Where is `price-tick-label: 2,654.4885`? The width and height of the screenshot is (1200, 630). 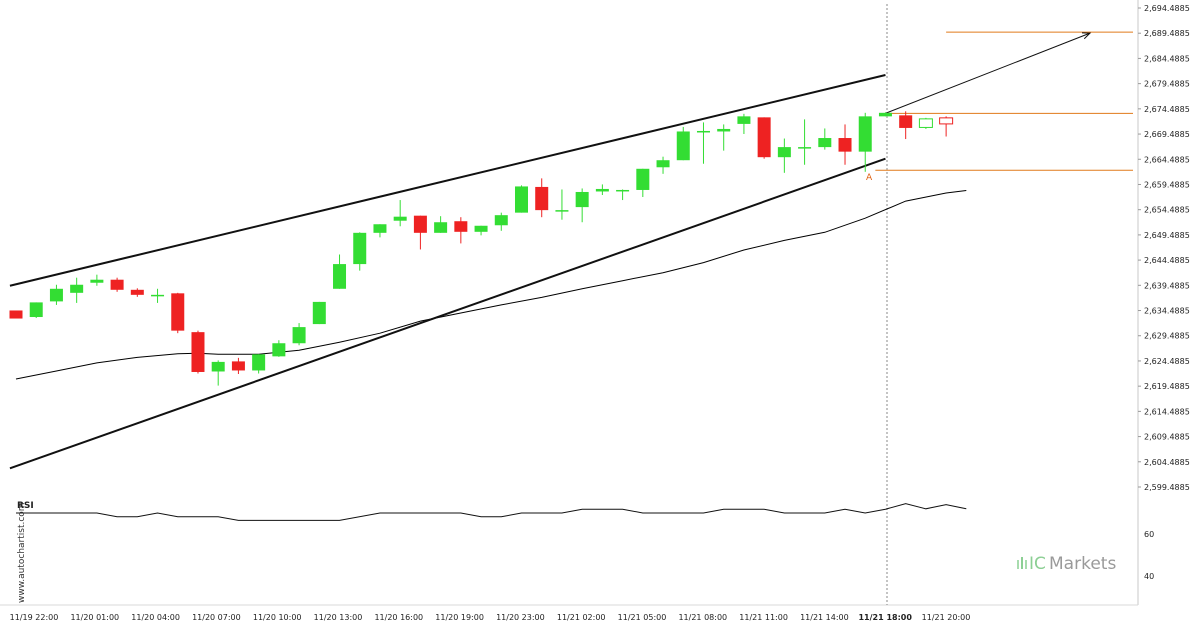 price-tick-label: 2,654.4885 is located at coordinates (1167, 210).